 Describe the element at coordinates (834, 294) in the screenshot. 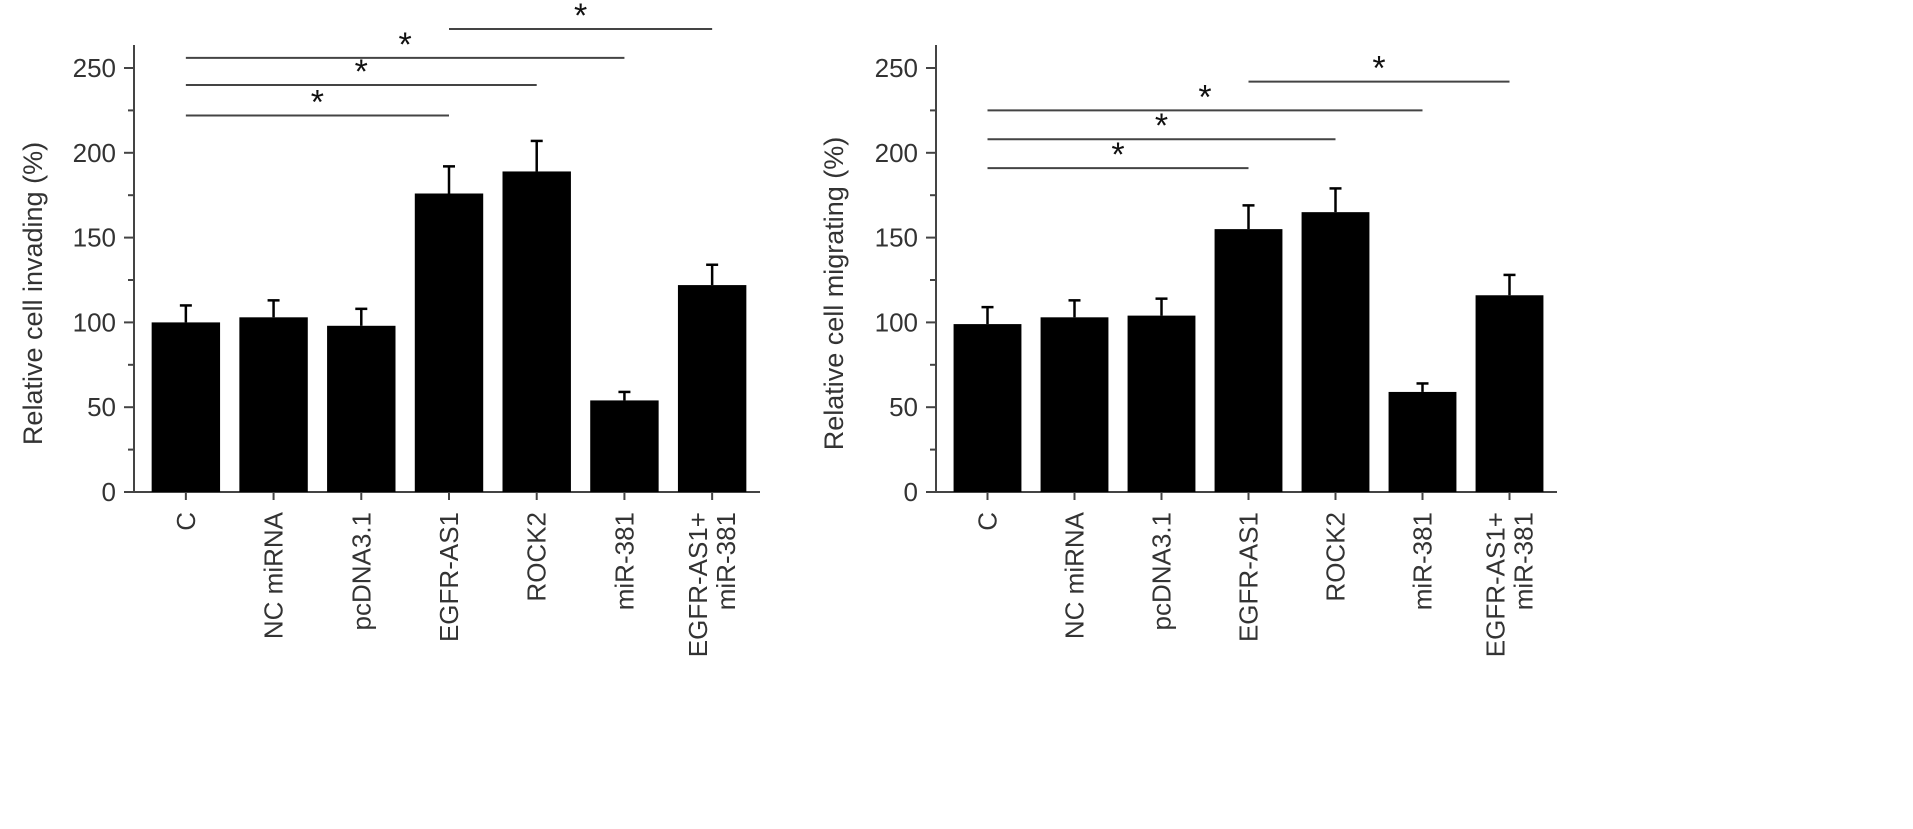

I see `y-axis-label: Relative cell migrating (%)` at that location.